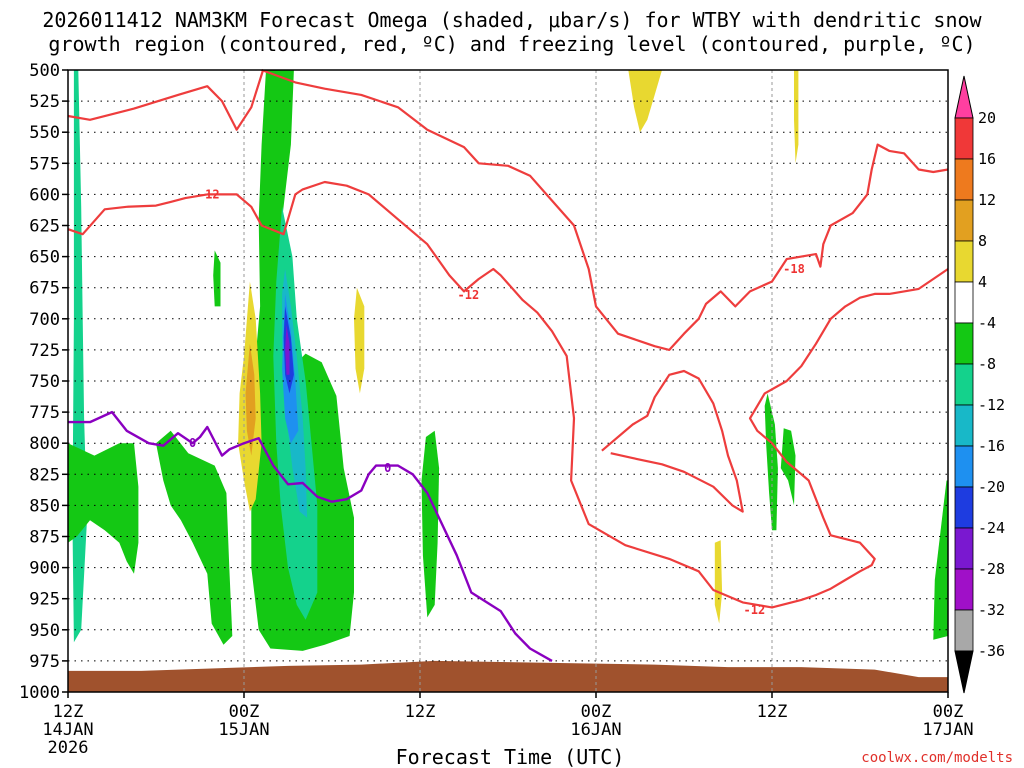 The image size is (1024, 768). What do you see at coordinates (44, 195) in the screenshot?
I see `y-tick-label-4: 600` at bounding box center [44, 195].